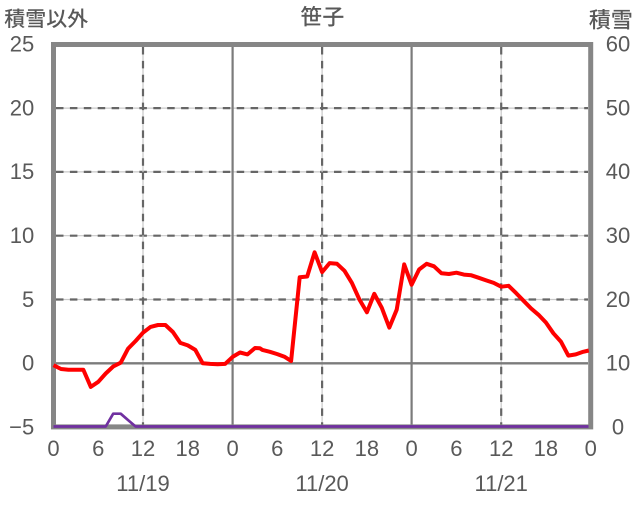 This screenshot has width=636, height=506. I want to click on svg-text: 40, so click(618, 171).